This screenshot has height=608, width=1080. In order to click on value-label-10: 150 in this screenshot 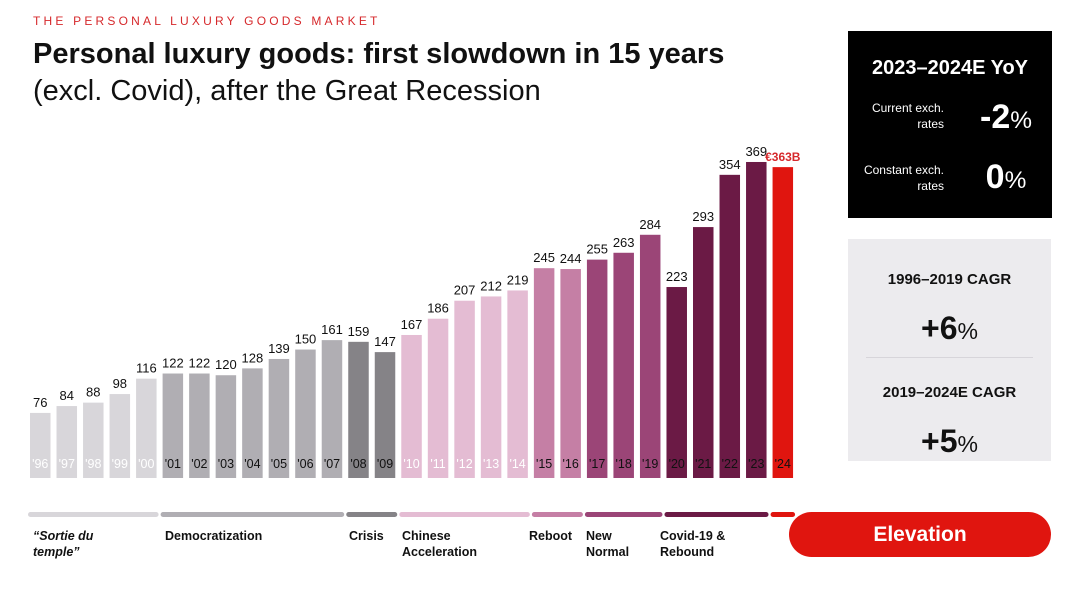, I will do `click(306, 339)`.